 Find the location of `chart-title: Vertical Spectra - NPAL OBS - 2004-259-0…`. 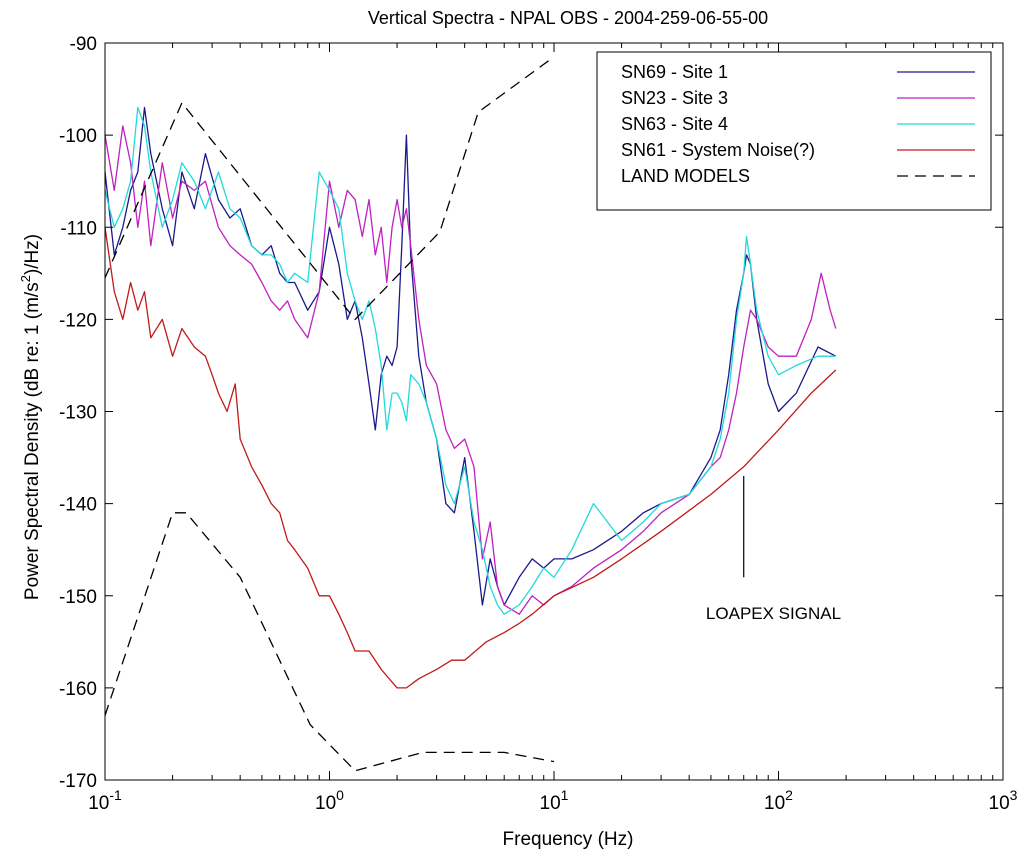

chart-title: Vertical Spectra - NPAL OBS - 2004-259-0… is located at coordinates (568, 18).